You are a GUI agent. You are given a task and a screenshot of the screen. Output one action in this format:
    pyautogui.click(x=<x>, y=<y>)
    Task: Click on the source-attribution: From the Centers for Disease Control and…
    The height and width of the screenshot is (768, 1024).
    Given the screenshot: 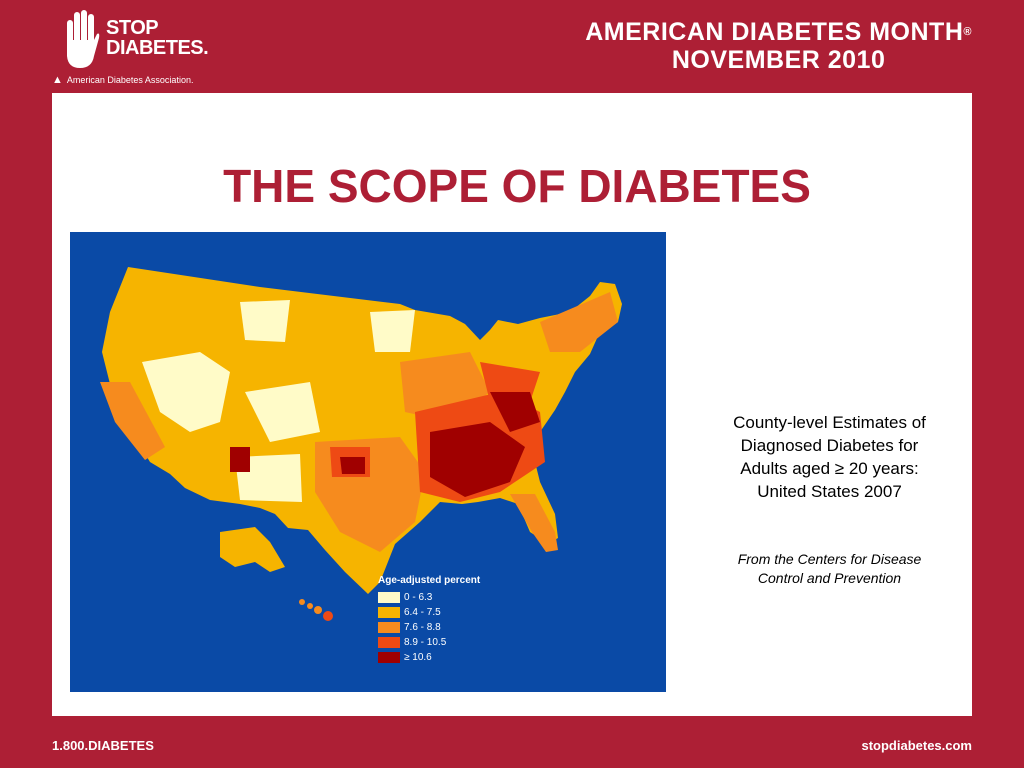 What is the action you would take?
    pyautogui.click(x=829, y=569)
    